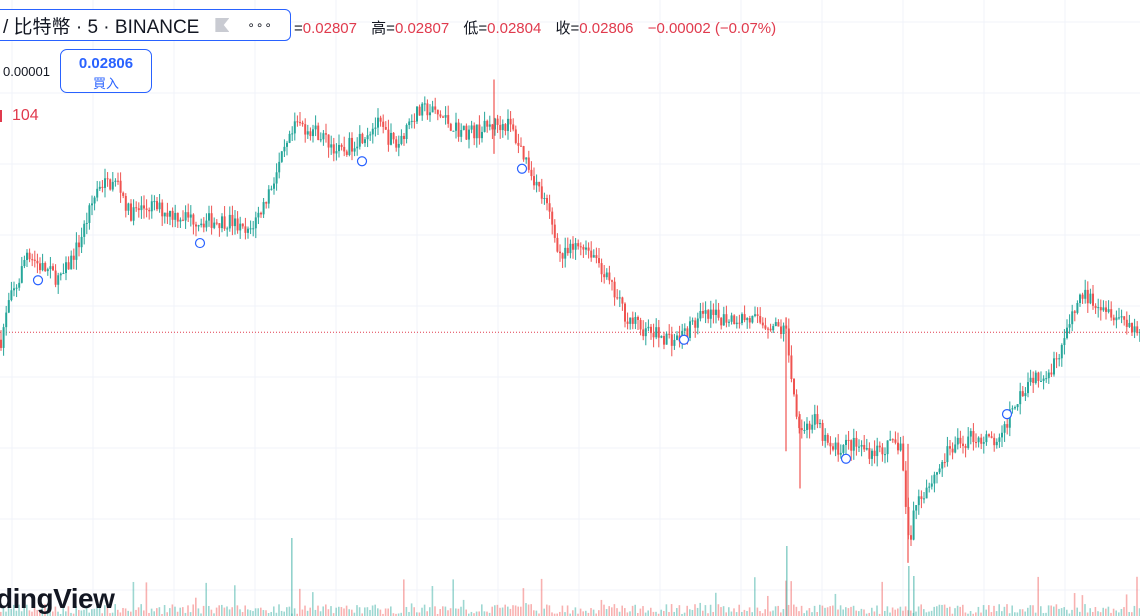 Image resolution: width=1140 pixels, height=616 pixels. What do you see at coordinates (383, 28) in the screenshot?
I see `high-label: 高=` at bounding box center [383, 28].